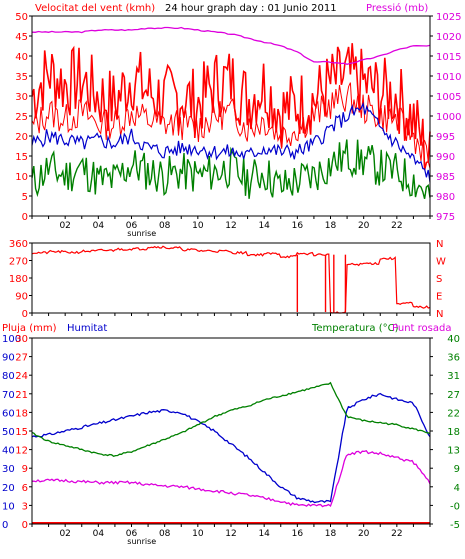  What do you see at coordinates (448, 37) in the screenshot?
I see `y-tick-label-pressure: 1020` at bounding box center [448, 37].